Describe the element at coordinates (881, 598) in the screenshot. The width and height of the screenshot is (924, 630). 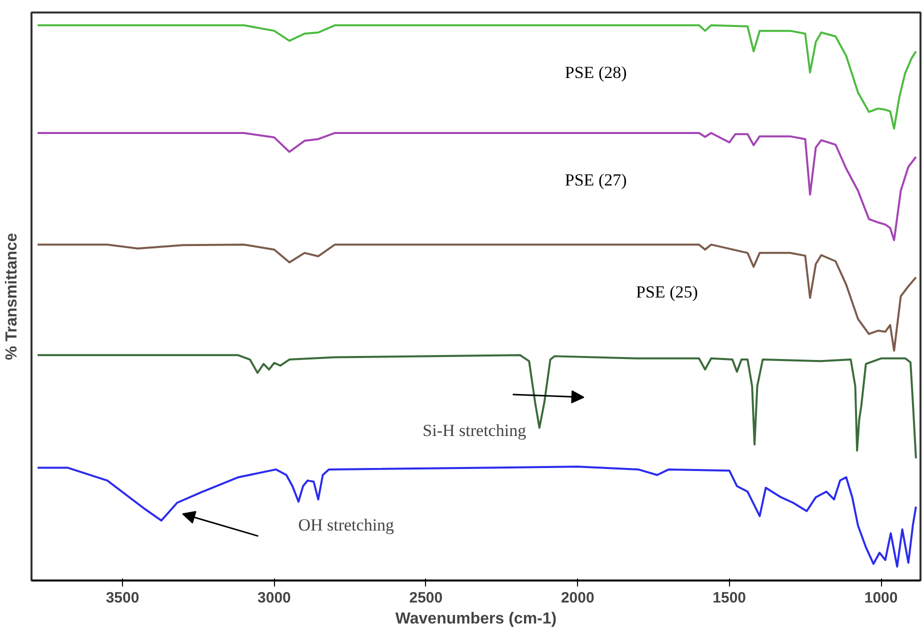
I see `x-tick-label: 1000` at that location.